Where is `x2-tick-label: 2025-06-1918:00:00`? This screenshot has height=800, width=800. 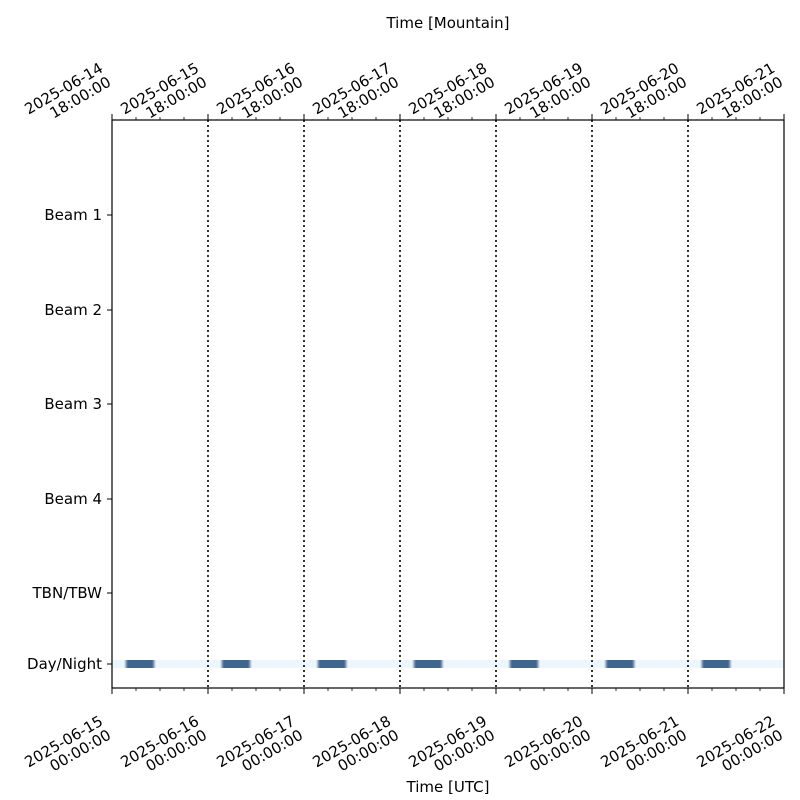 x2-tick-label: 2025-06-1918:00:00 is located at coordinates (547, 95).